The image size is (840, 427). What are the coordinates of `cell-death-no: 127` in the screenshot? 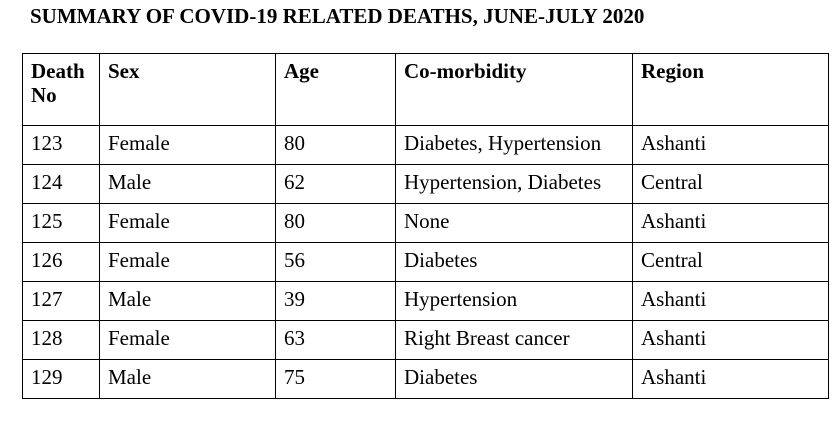 It's located at (61, 301).